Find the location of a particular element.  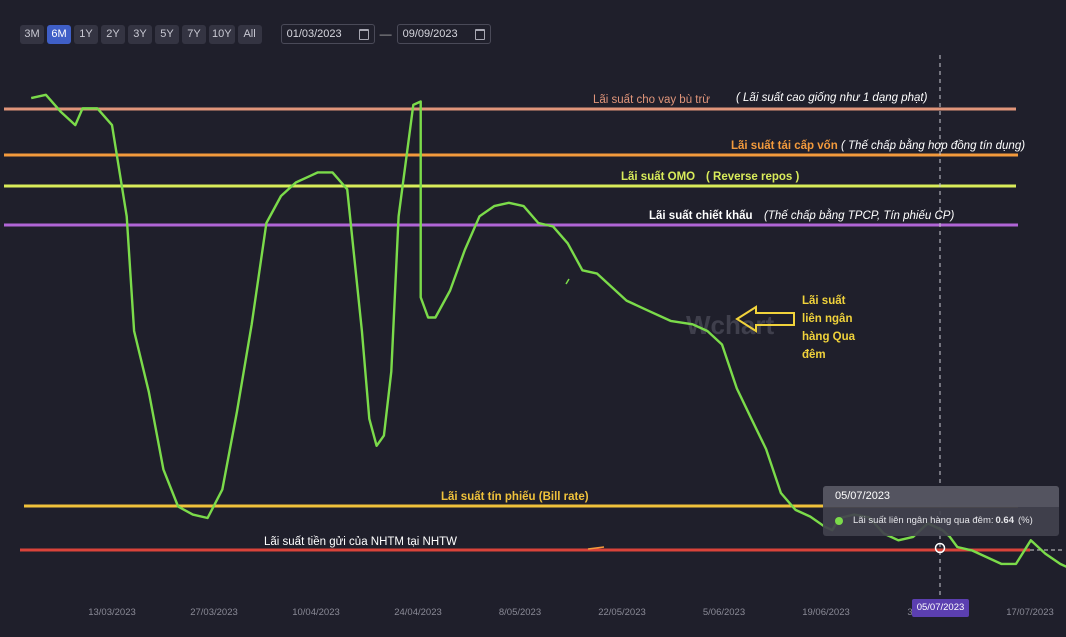

range-all-button: All is located at coordinates (249, 34).